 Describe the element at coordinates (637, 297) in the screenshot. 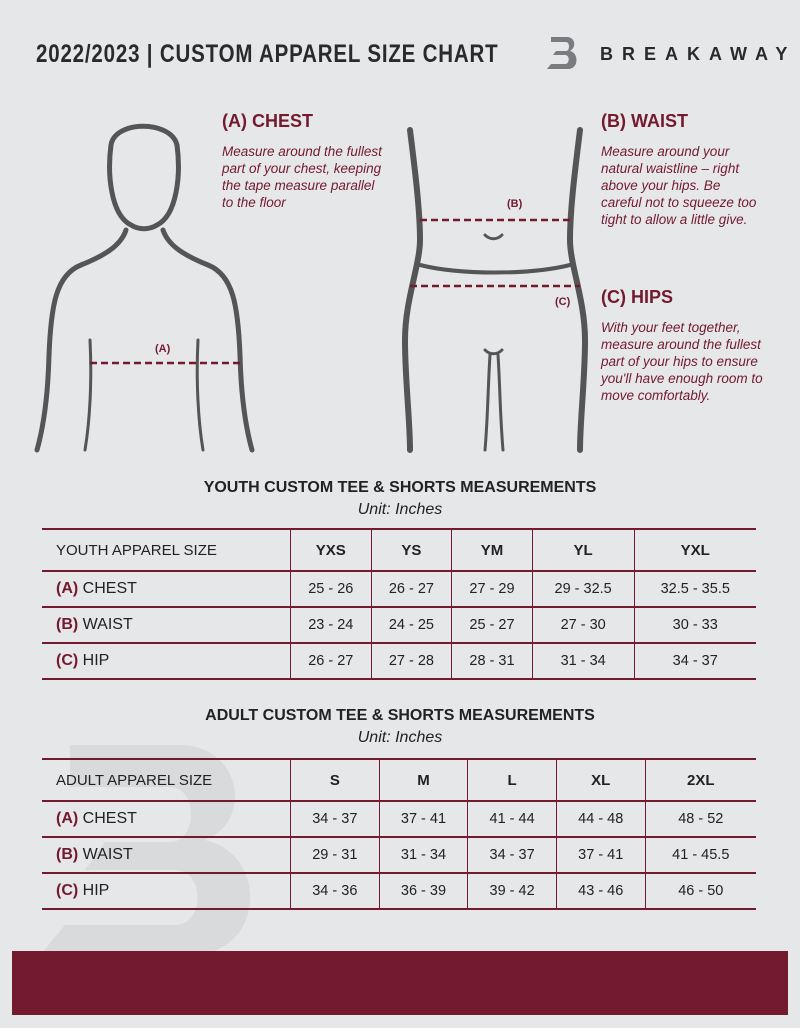

I see `hips-heading: (C) HIPS` at that location.